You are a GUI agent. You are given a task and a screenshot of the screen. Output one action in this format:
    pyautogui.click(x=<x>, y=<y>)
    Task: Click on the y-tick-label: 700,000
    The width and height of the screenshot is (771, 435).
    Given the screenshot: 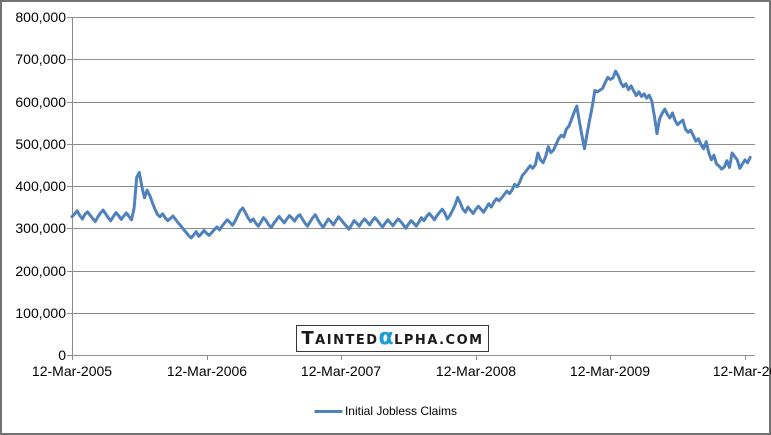 What is the action you would take?
    pyautogui.click(x=40, y=59)
    